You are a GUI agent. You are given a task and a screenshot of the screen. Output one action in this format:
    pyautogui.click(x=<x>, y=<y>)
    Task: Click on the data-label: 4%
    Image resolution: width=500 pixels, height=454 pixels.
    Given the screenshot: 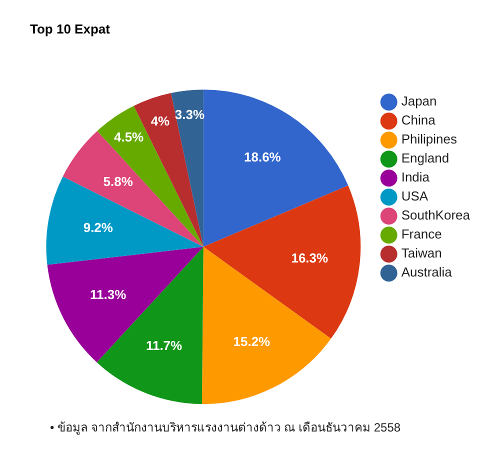 What is the action you would take?
    pyautogui.click(x=160, y=121)
    